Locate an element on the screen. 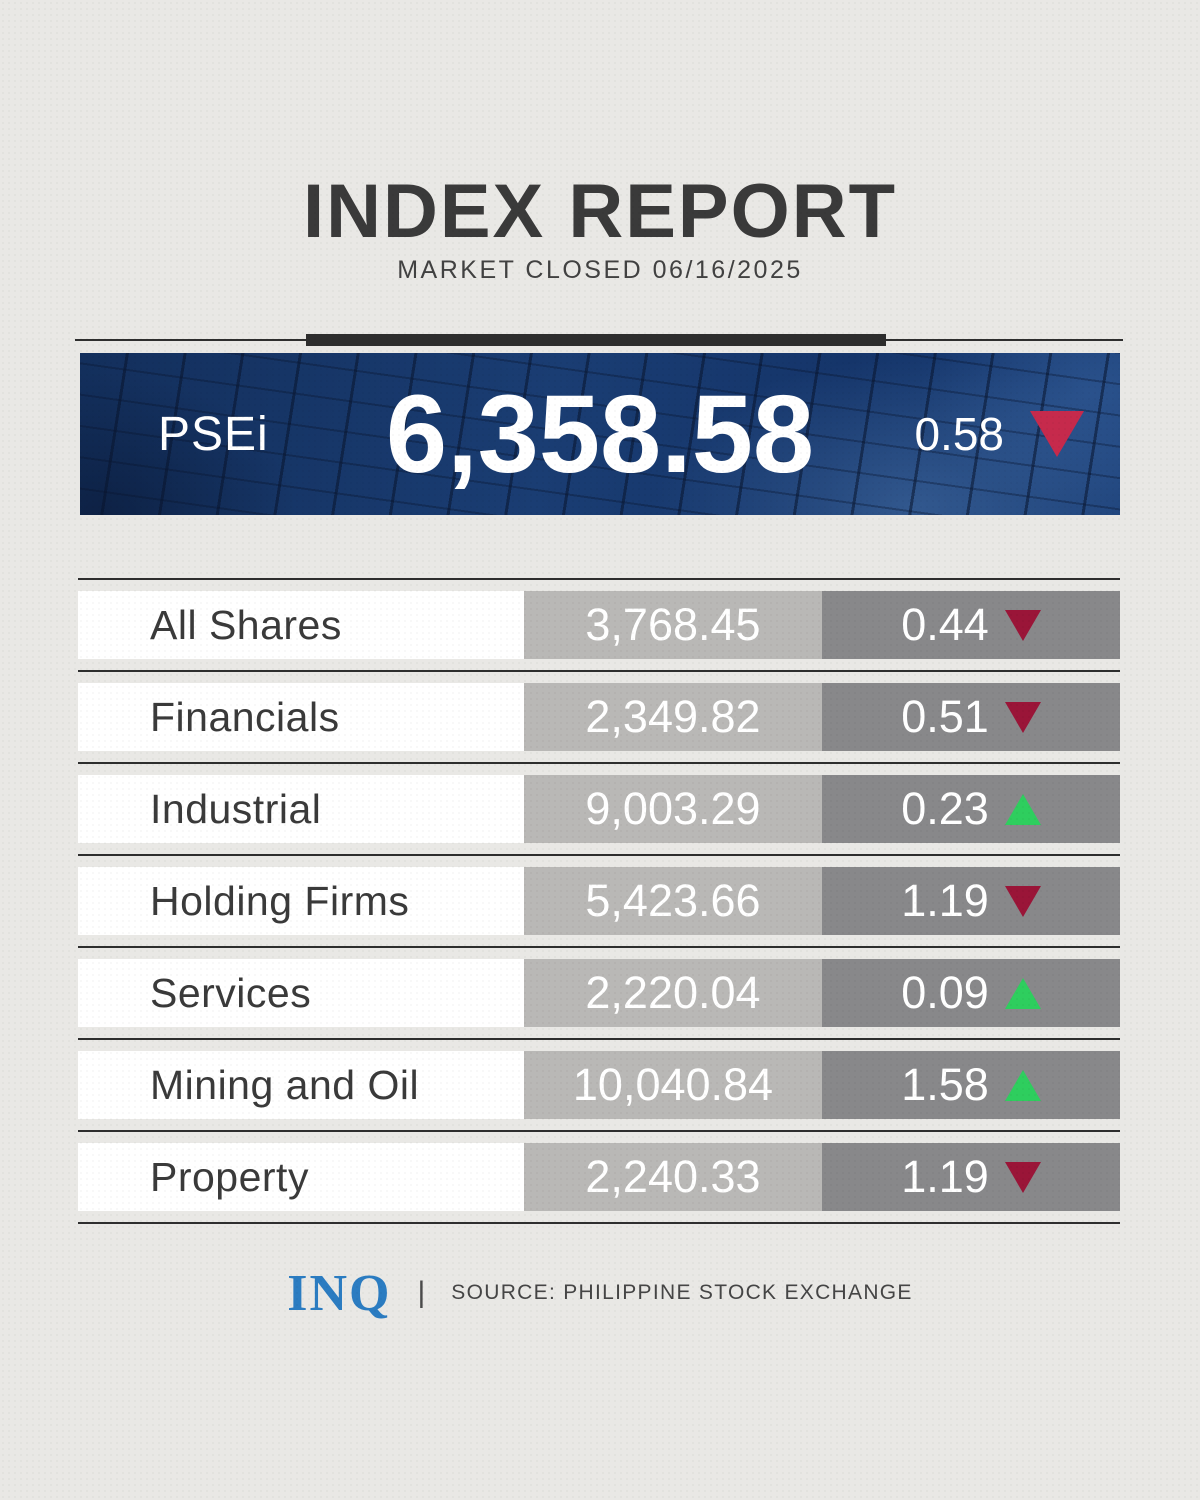  index-value-cell: 10,040.84 is located at coordinates (673, 1085).